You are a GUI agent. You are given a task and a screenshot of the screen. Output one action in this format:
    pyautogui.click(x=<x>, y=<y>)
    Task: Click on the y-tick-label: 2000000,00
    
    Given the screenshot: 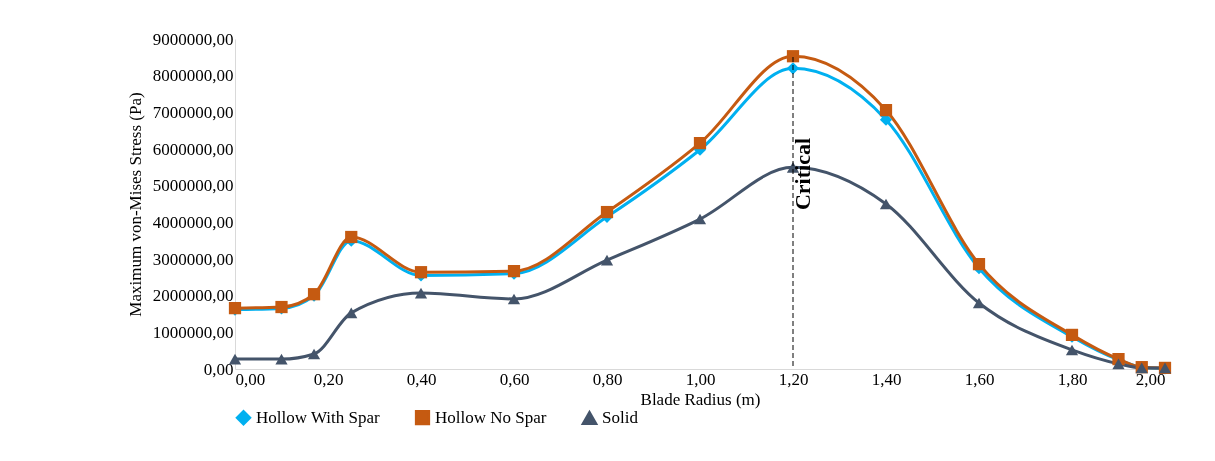 What is the action you would take?
    pyautogui.click(x=193, y=296)
    